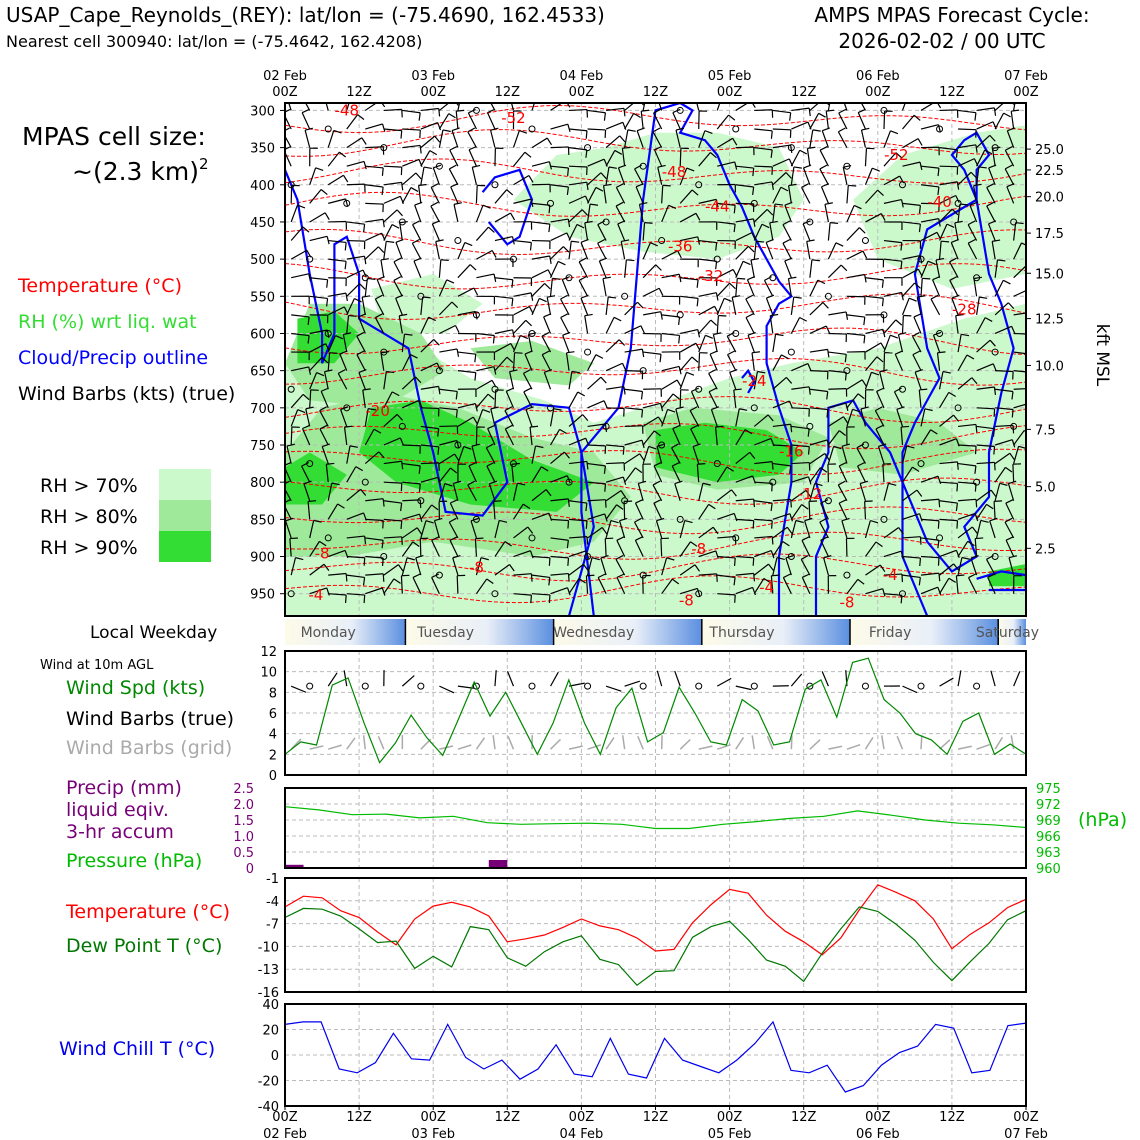 The height and width of the screenshot is (1140, 1140). Describe the element at coordinates (825, 679) in the screenshot. I see `true-wind-barb` at that location.